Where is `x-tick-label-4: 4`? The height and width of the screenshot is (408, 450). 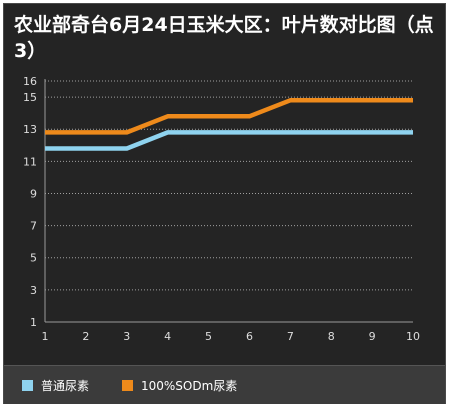
x-tick-label-4: 4 is located at coordinates (167, 336).